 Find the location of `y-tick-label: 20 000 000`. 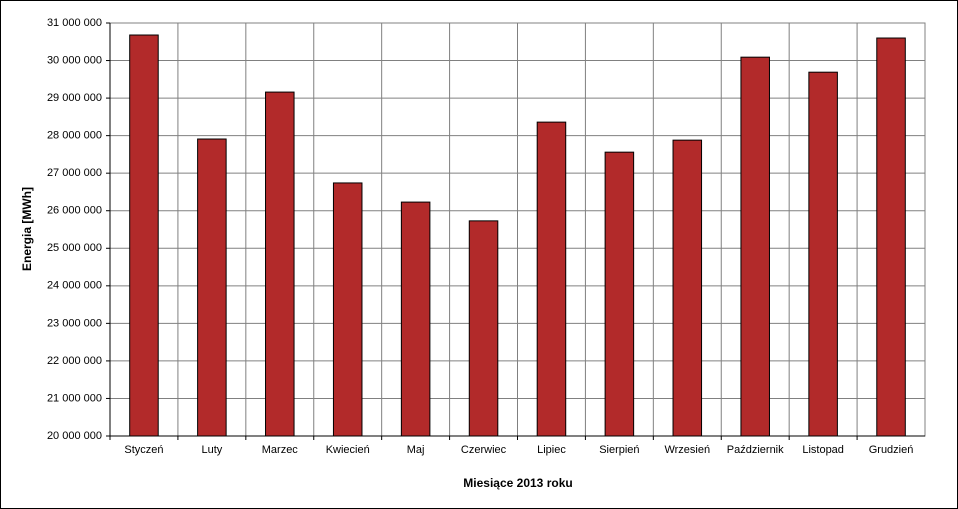

y-tick-label: 20 000 000 is located at coordinates (74, 436).